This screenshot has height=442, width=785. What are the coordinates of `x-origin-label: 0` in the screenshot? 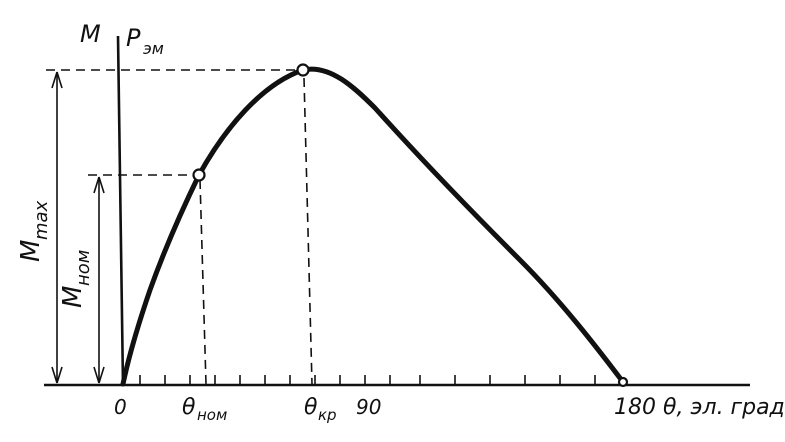 It's located at (120, 407).